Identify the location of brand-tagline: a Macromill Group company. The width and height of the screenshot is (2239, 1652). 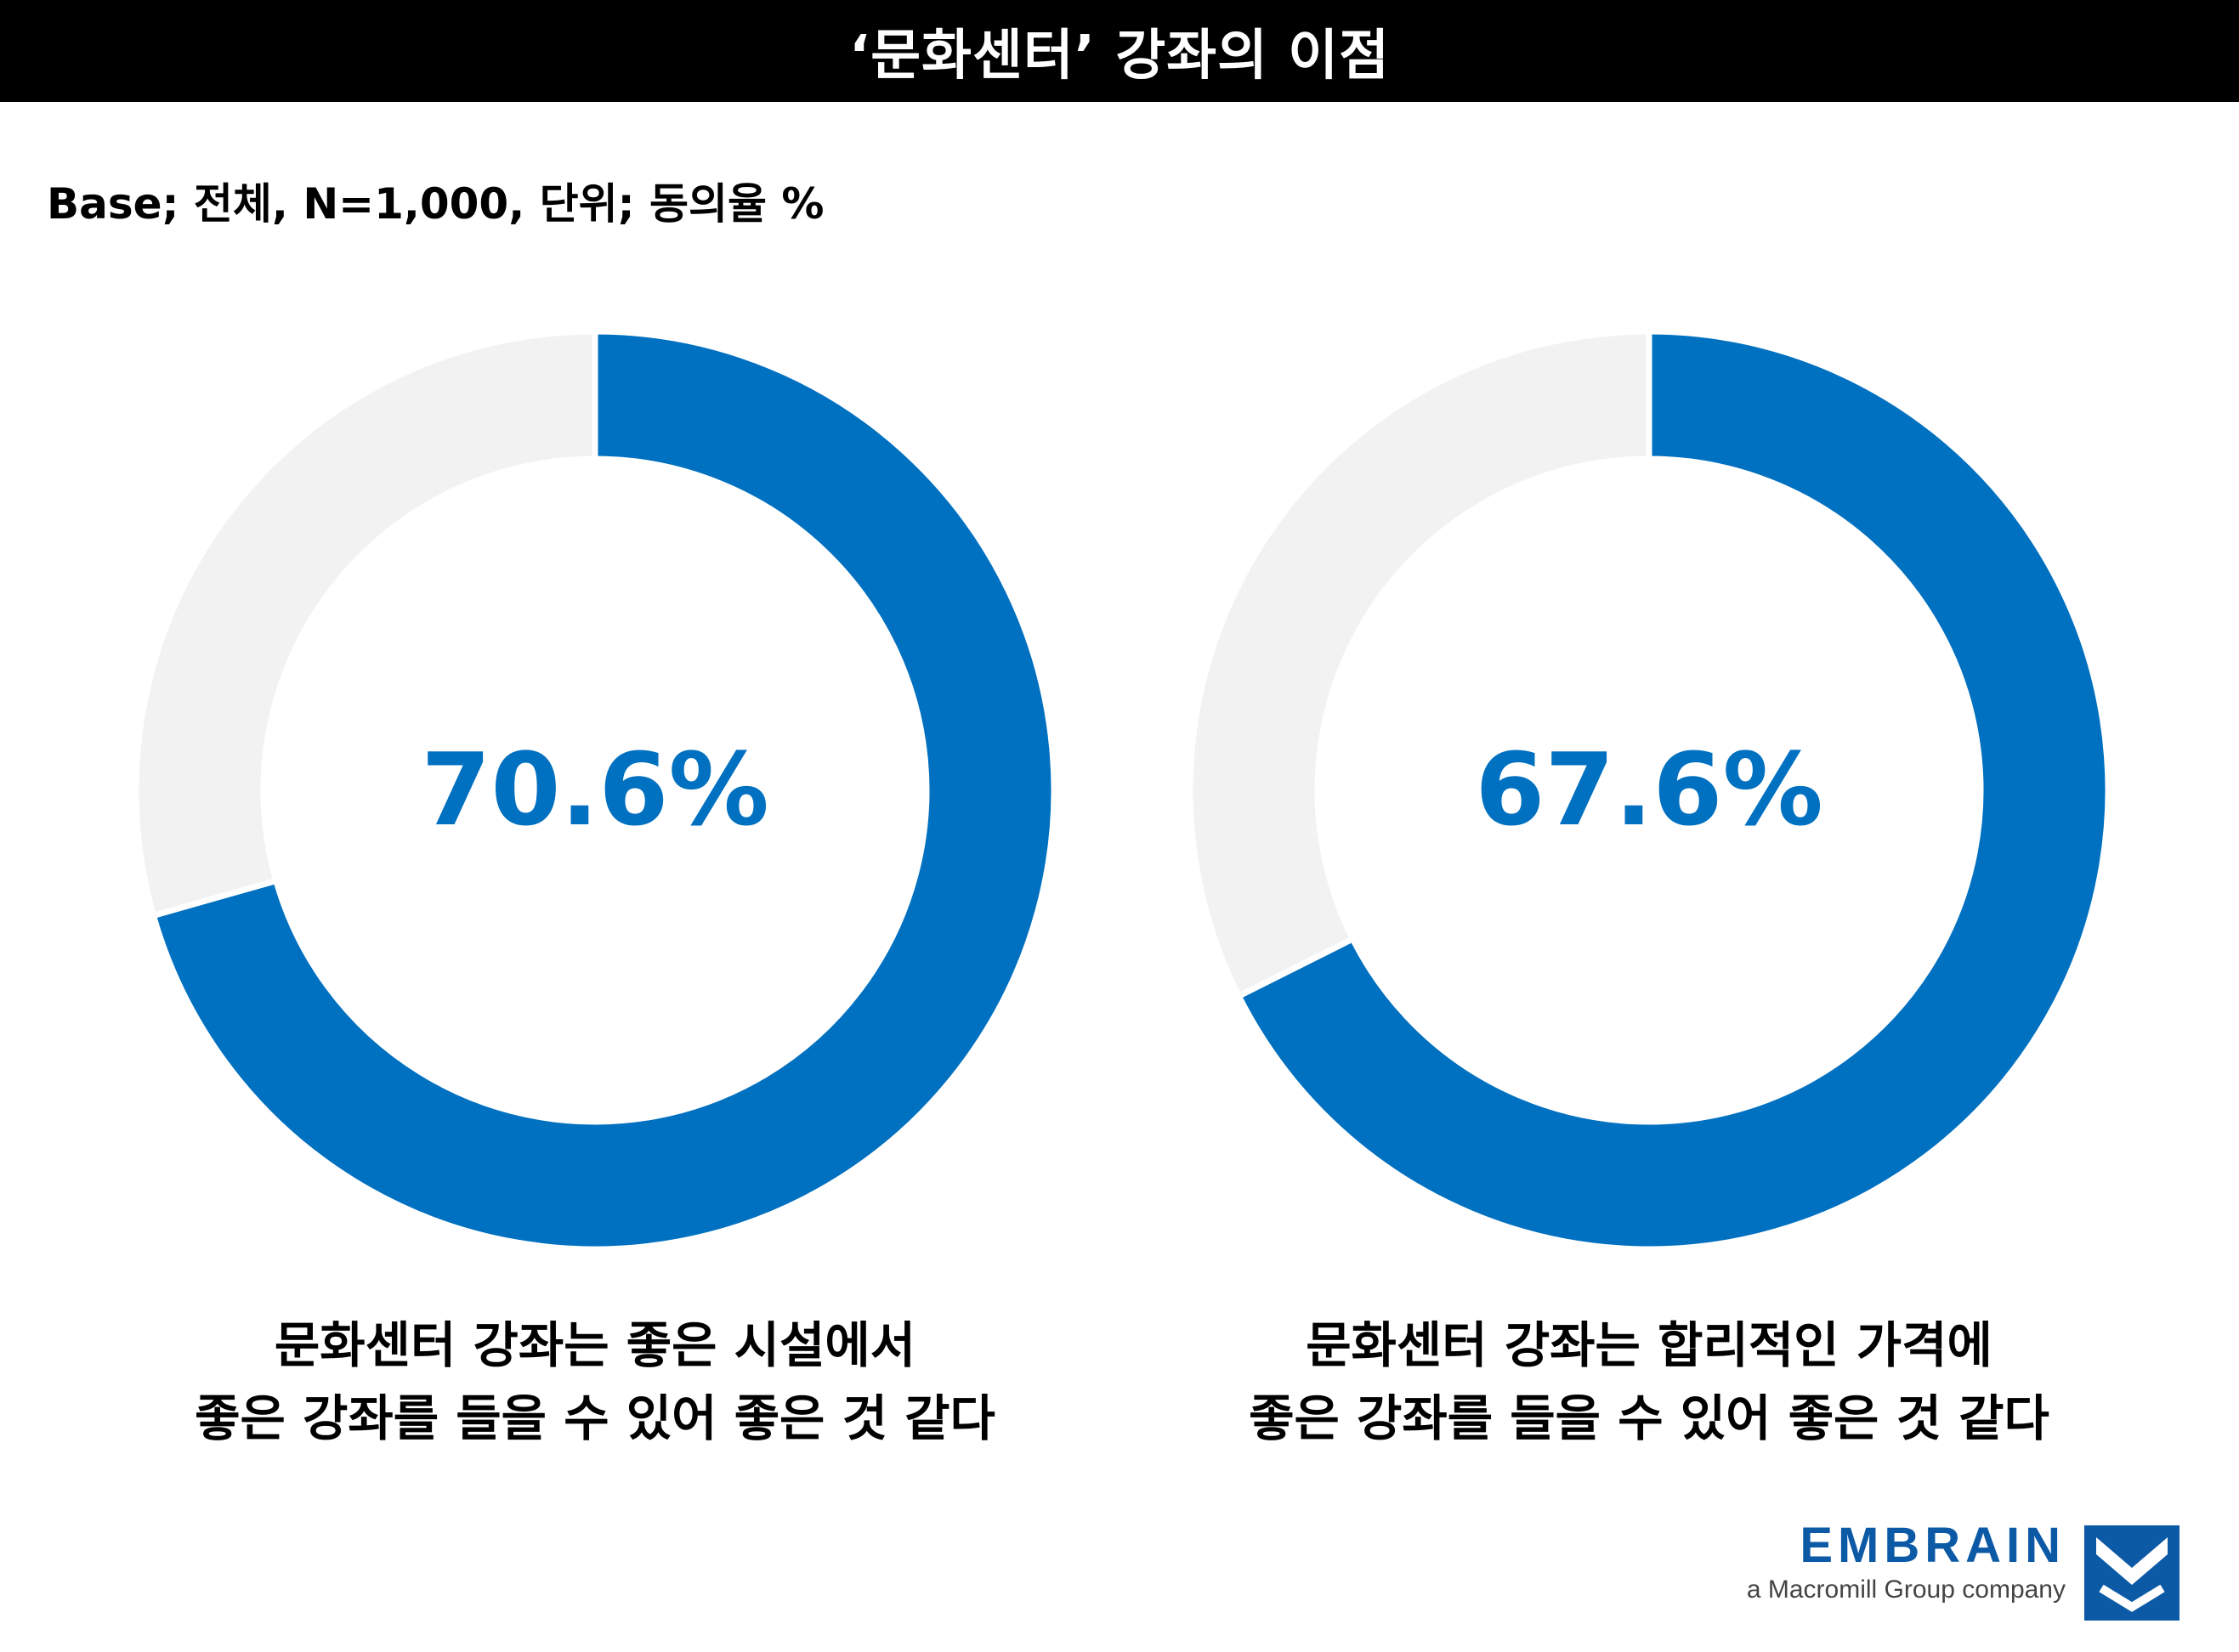
(1906, 1590).